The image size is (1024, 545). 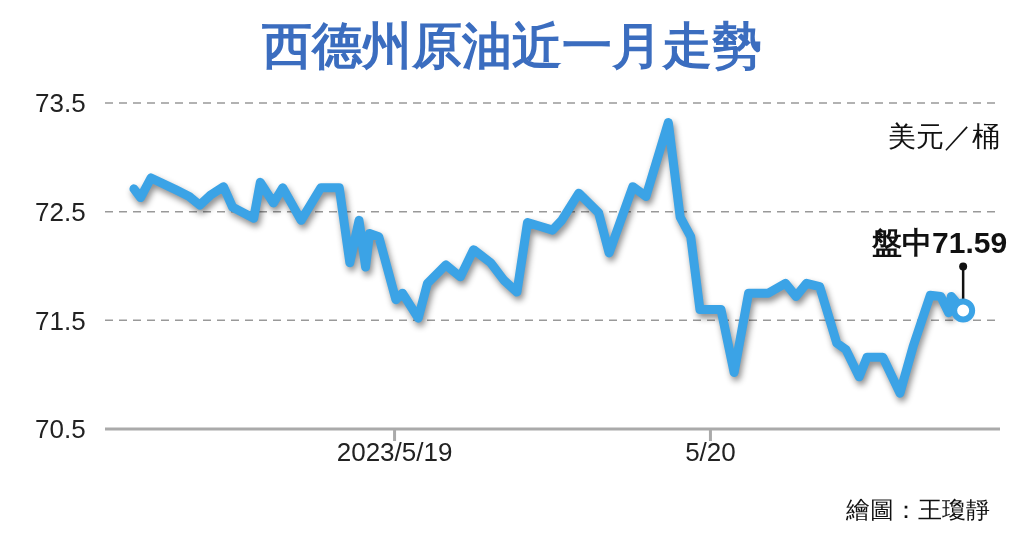 I want to click on y-tick-label: 73.5, so click(x=60, y=103).